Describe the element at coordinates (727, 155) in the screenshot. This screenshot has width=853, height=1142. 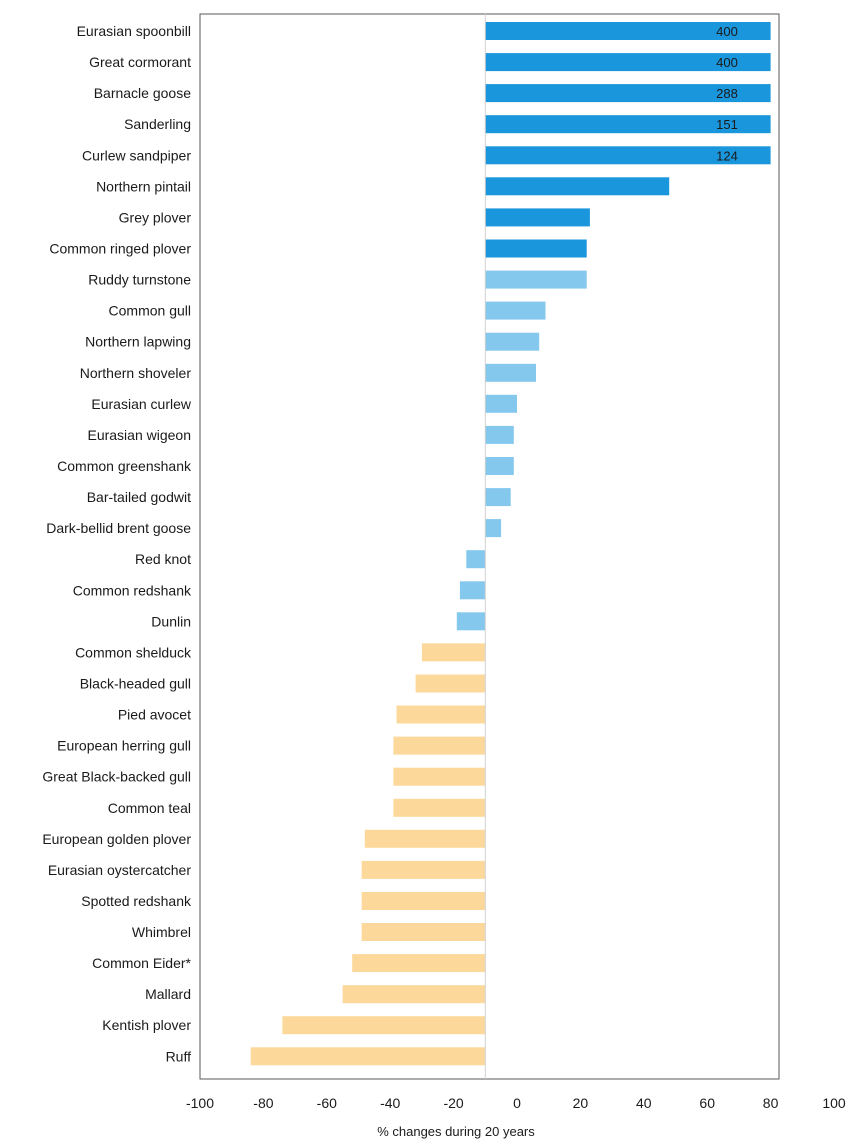
I see `data-label: 124` at that location.